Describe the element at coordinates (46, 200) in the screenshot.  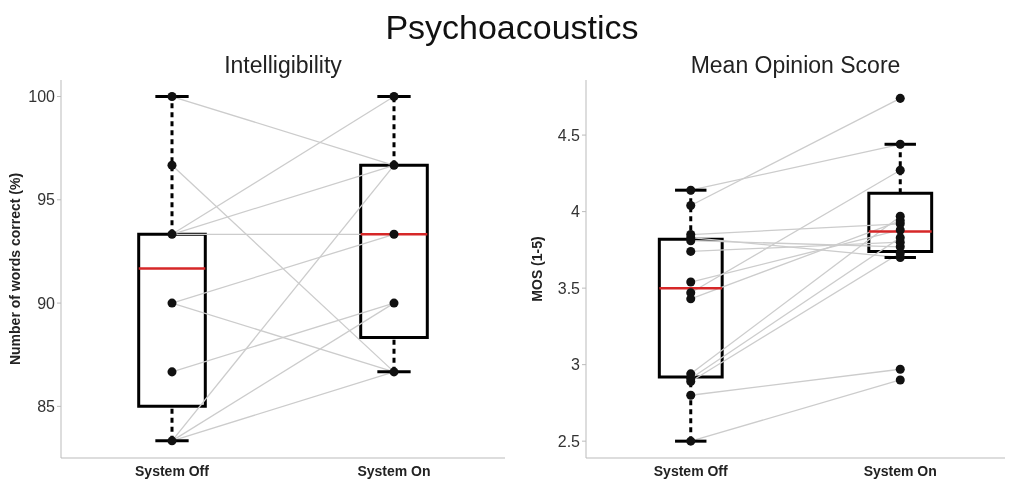
I see `y-tick-label: 95` at that location.